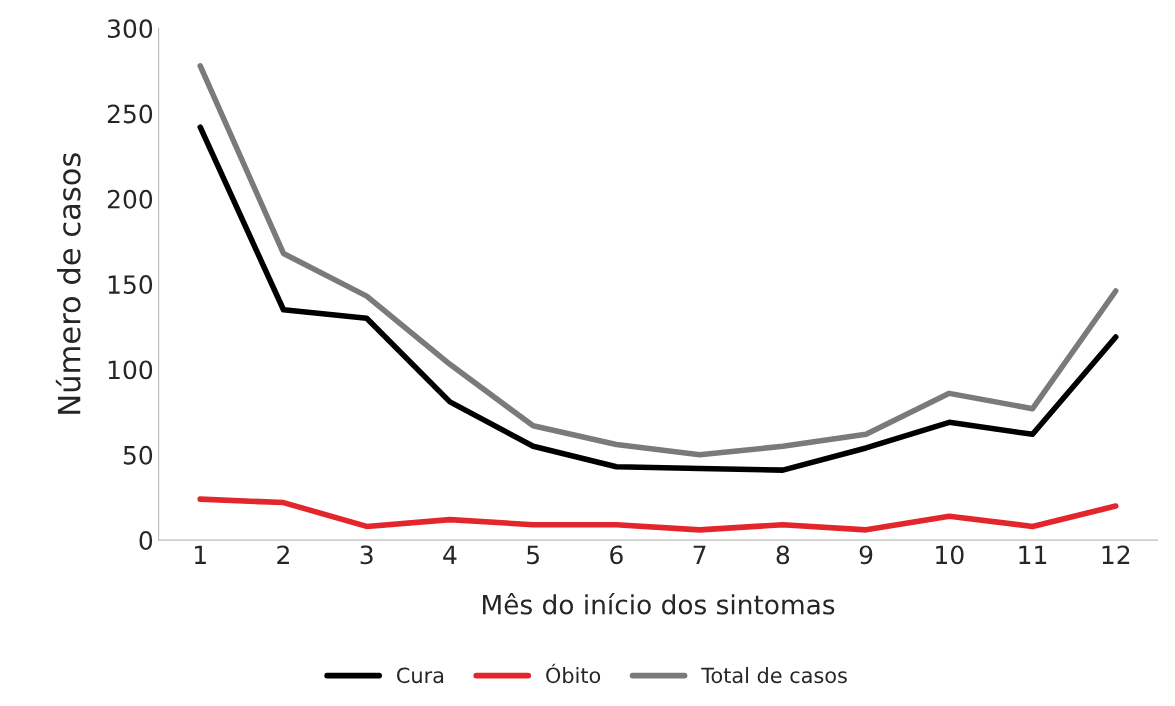 The height and width of the screenshot is (706, 1175). Describe the element at coordinates (533, 555) in the screenshot. I see `x-tick-label: 5` at that location.